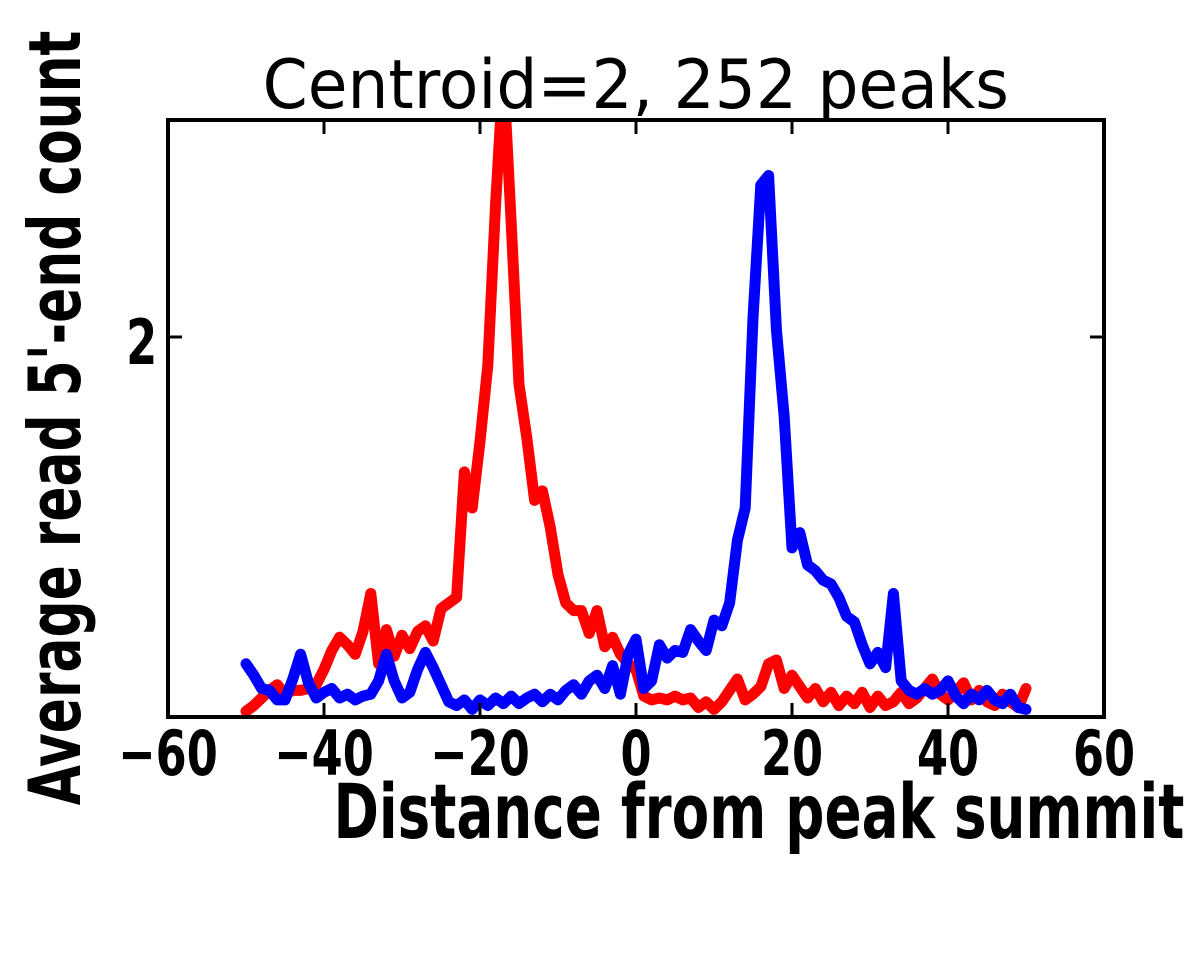 Image resolution: width=1200 pixels, height=956 pixels. What do you see at coordinates (141, 342) in the screenshot?
I see `y-tick-label-2: 2` at bounding box center [141, 342].